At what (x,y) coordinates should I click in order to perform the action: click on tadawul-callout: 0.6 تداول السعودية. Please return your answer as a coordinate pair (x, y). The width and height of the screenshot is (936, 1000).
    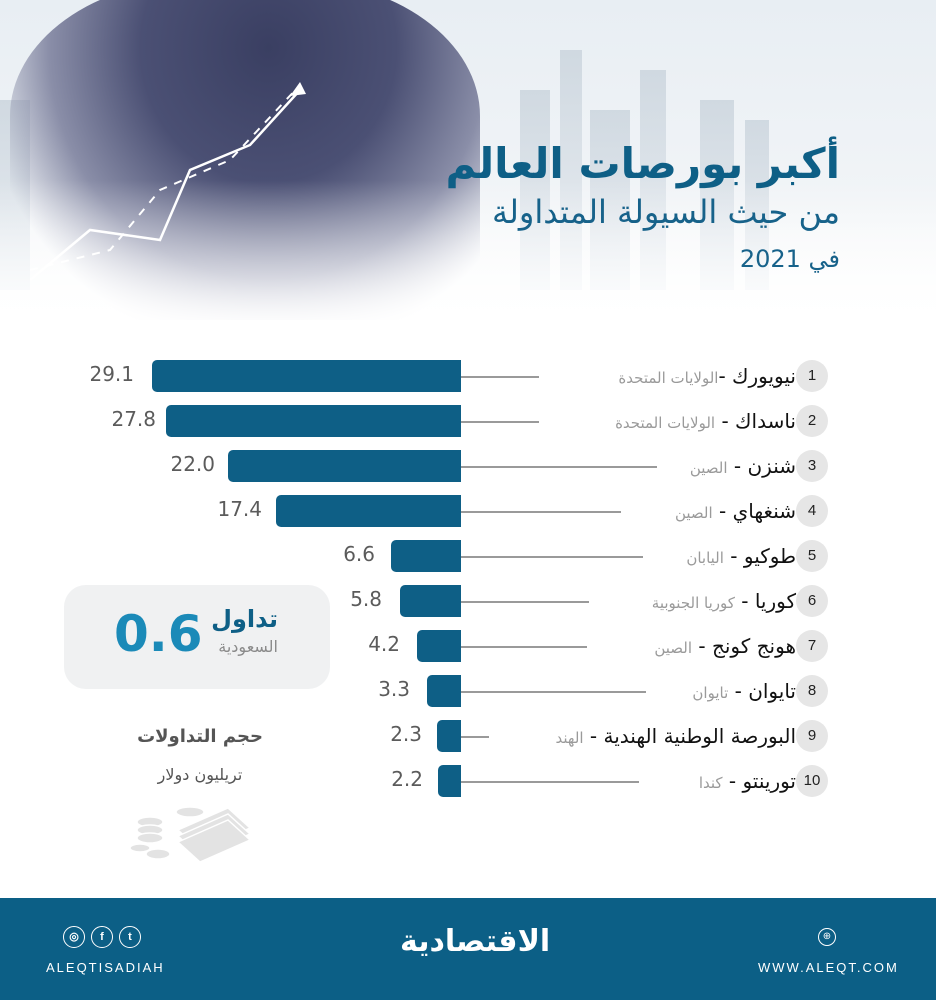
    Looking at the image, I should click on (197, 637).